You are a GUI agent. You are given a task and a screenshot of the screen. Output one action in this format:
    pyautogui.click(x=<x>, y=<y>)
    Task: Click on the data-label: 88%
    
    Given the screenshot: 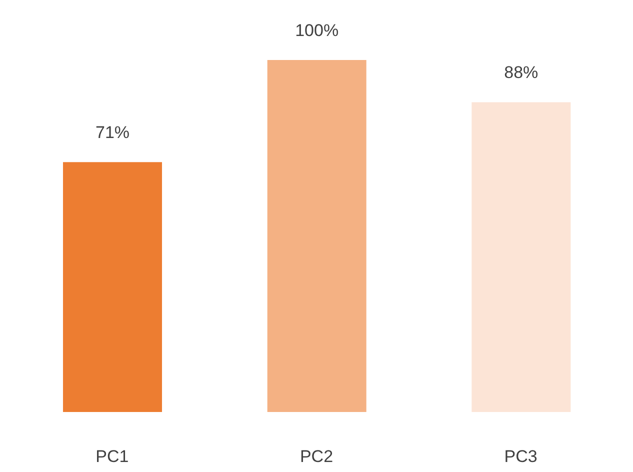 What is the action you would take?
    pyautogui.click(x=521, y=72)
    